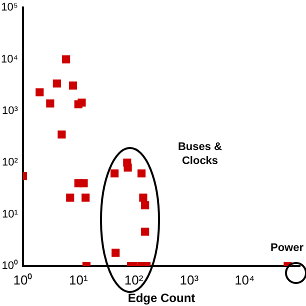  What do you see at coordinates (244, 280) in the screenshot?
I see `x-tick-label: 10⁴` at bounding box center [244, 280].